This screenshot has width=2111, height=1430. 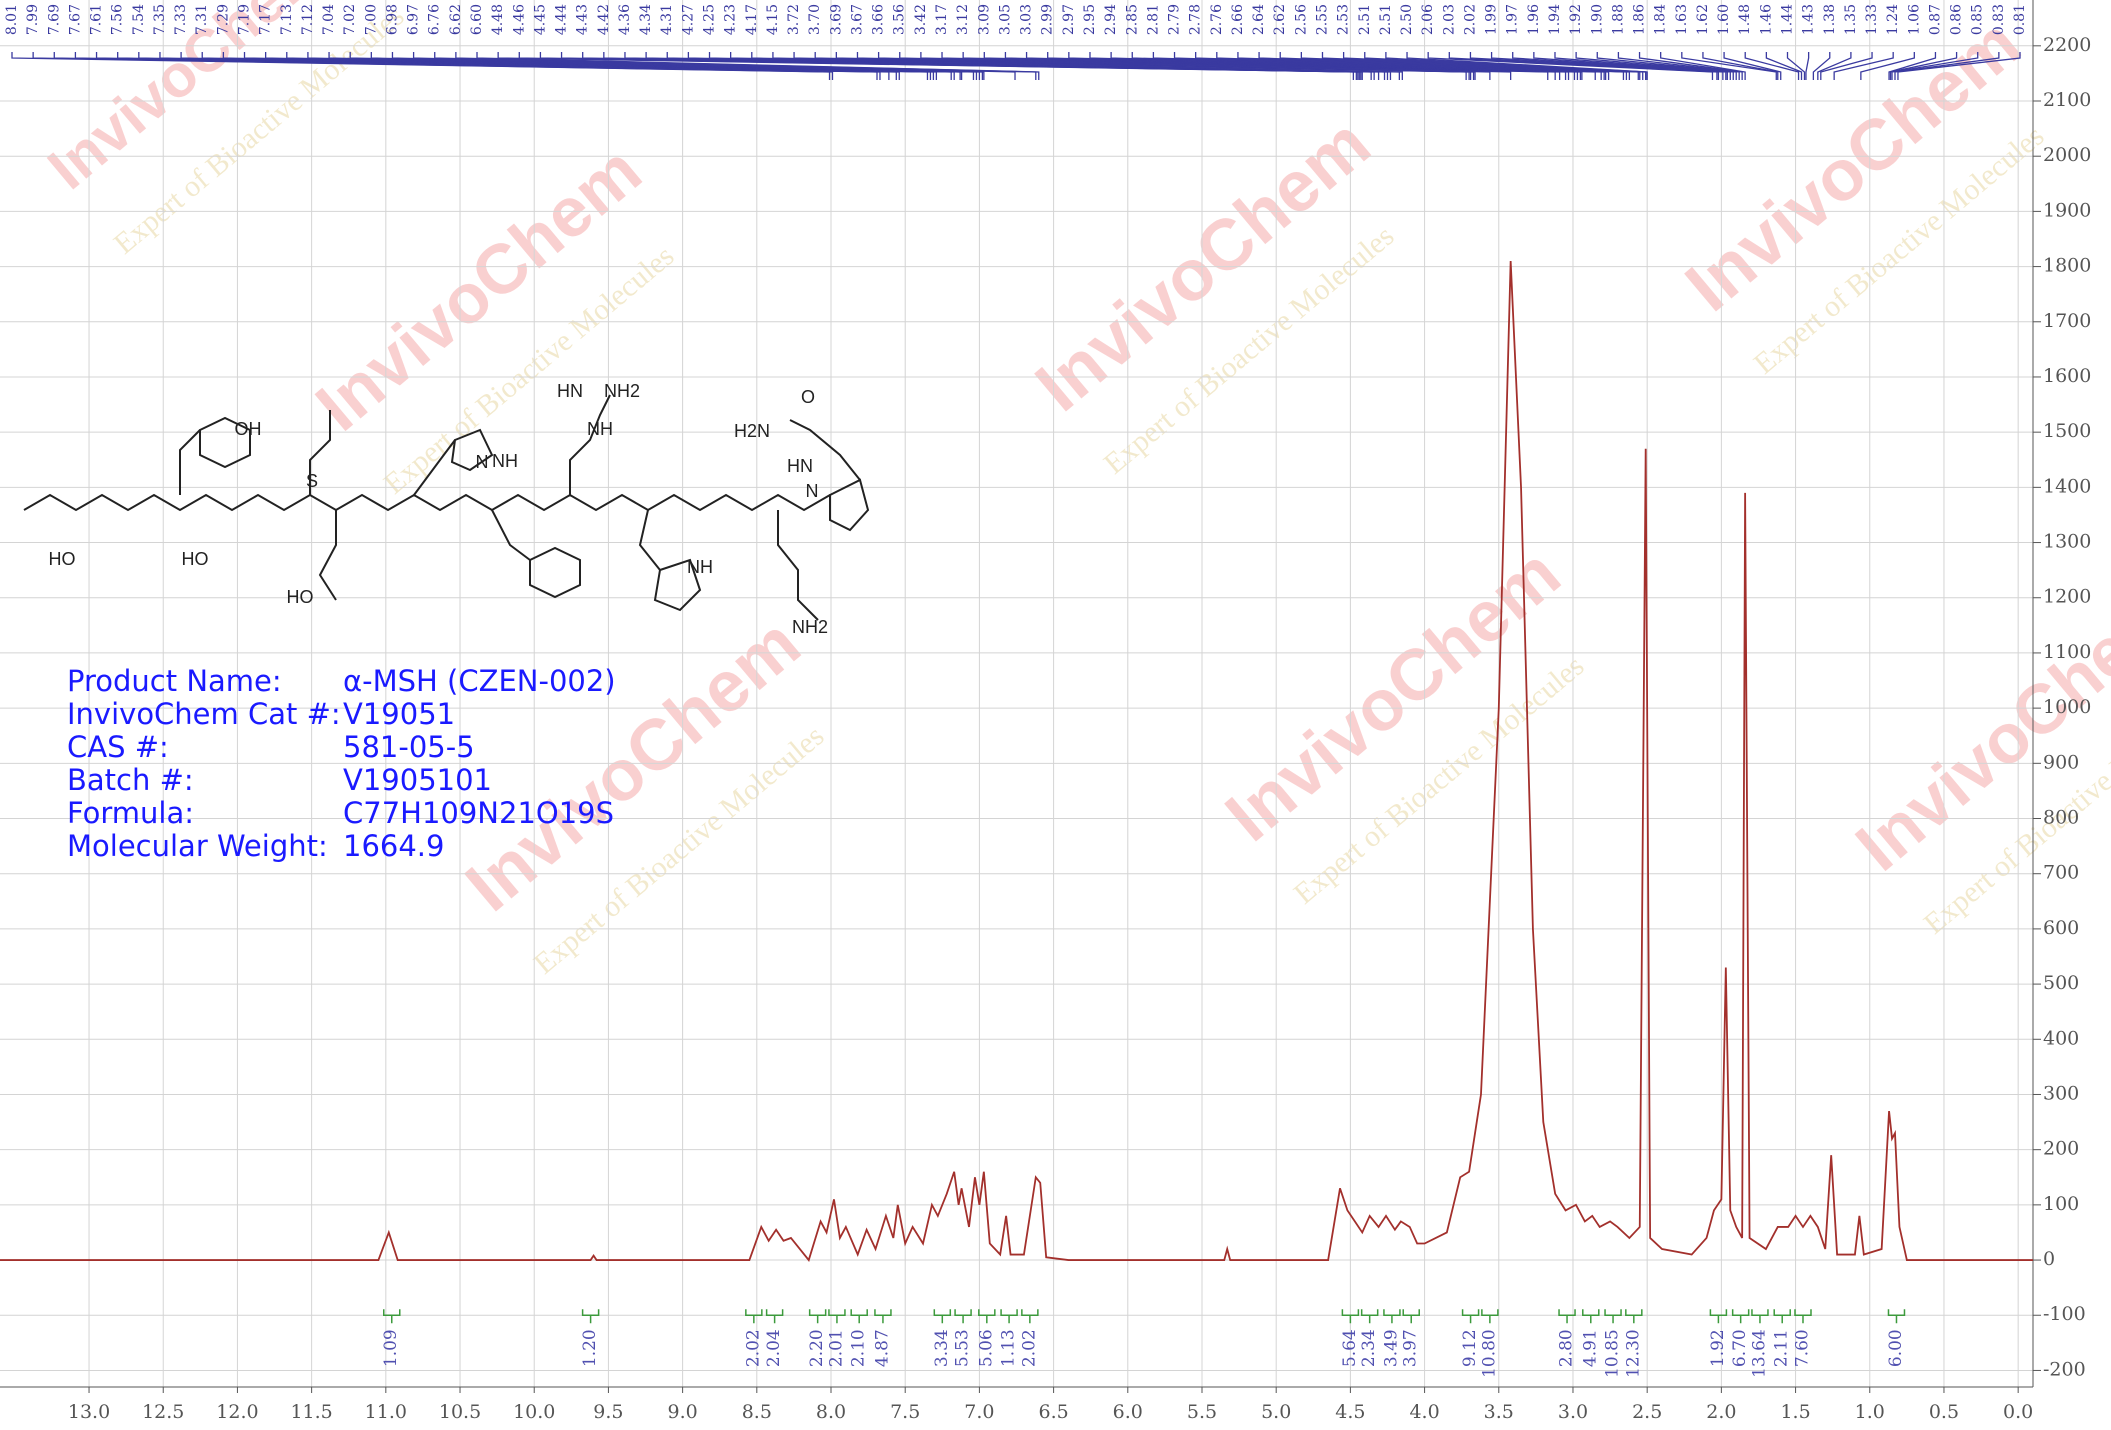 I want to click on x-tick-label: 3.0, so click(x=1573, y=1412).